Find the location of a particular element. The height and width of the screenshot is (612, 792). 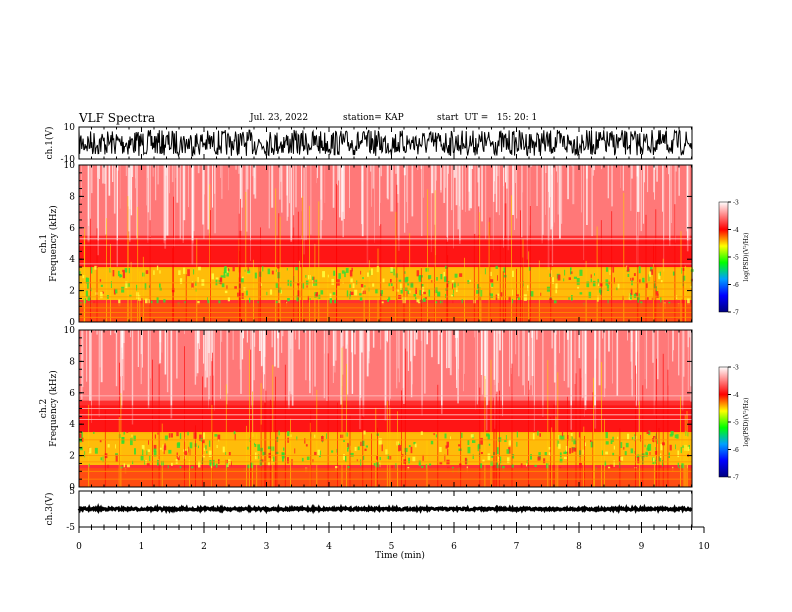

x-tick-label: 2 is located at coordinates (204, 547).